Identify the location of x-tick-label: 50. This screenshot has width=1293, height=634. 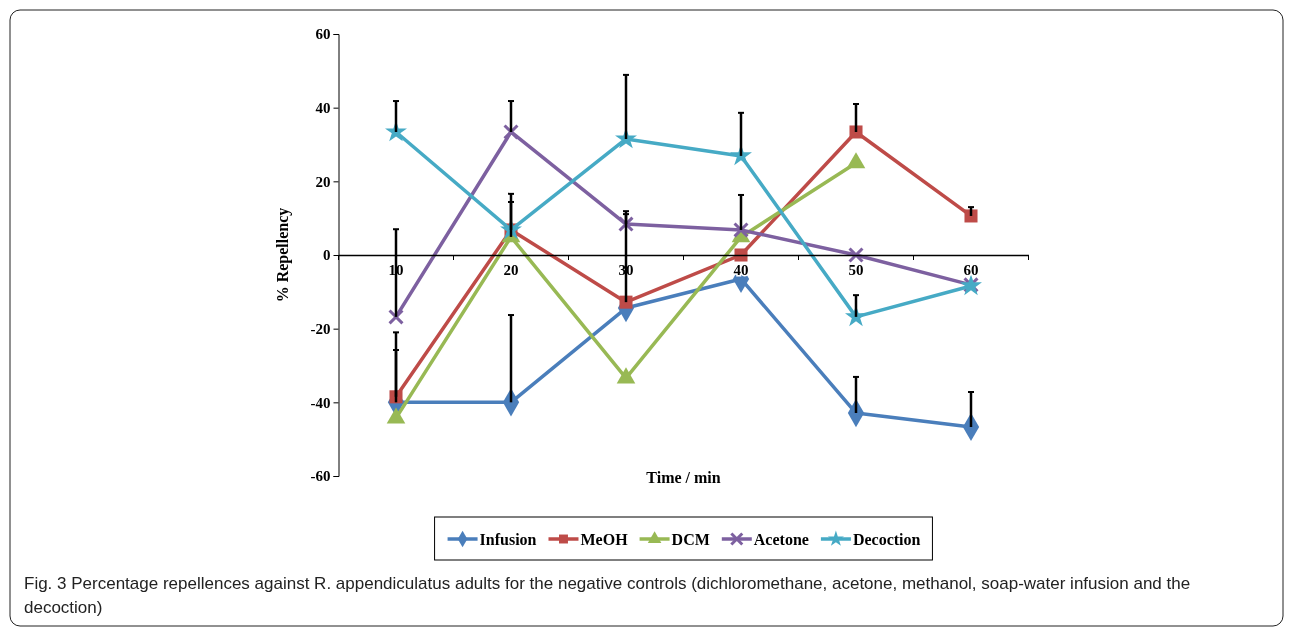
(856, 269).